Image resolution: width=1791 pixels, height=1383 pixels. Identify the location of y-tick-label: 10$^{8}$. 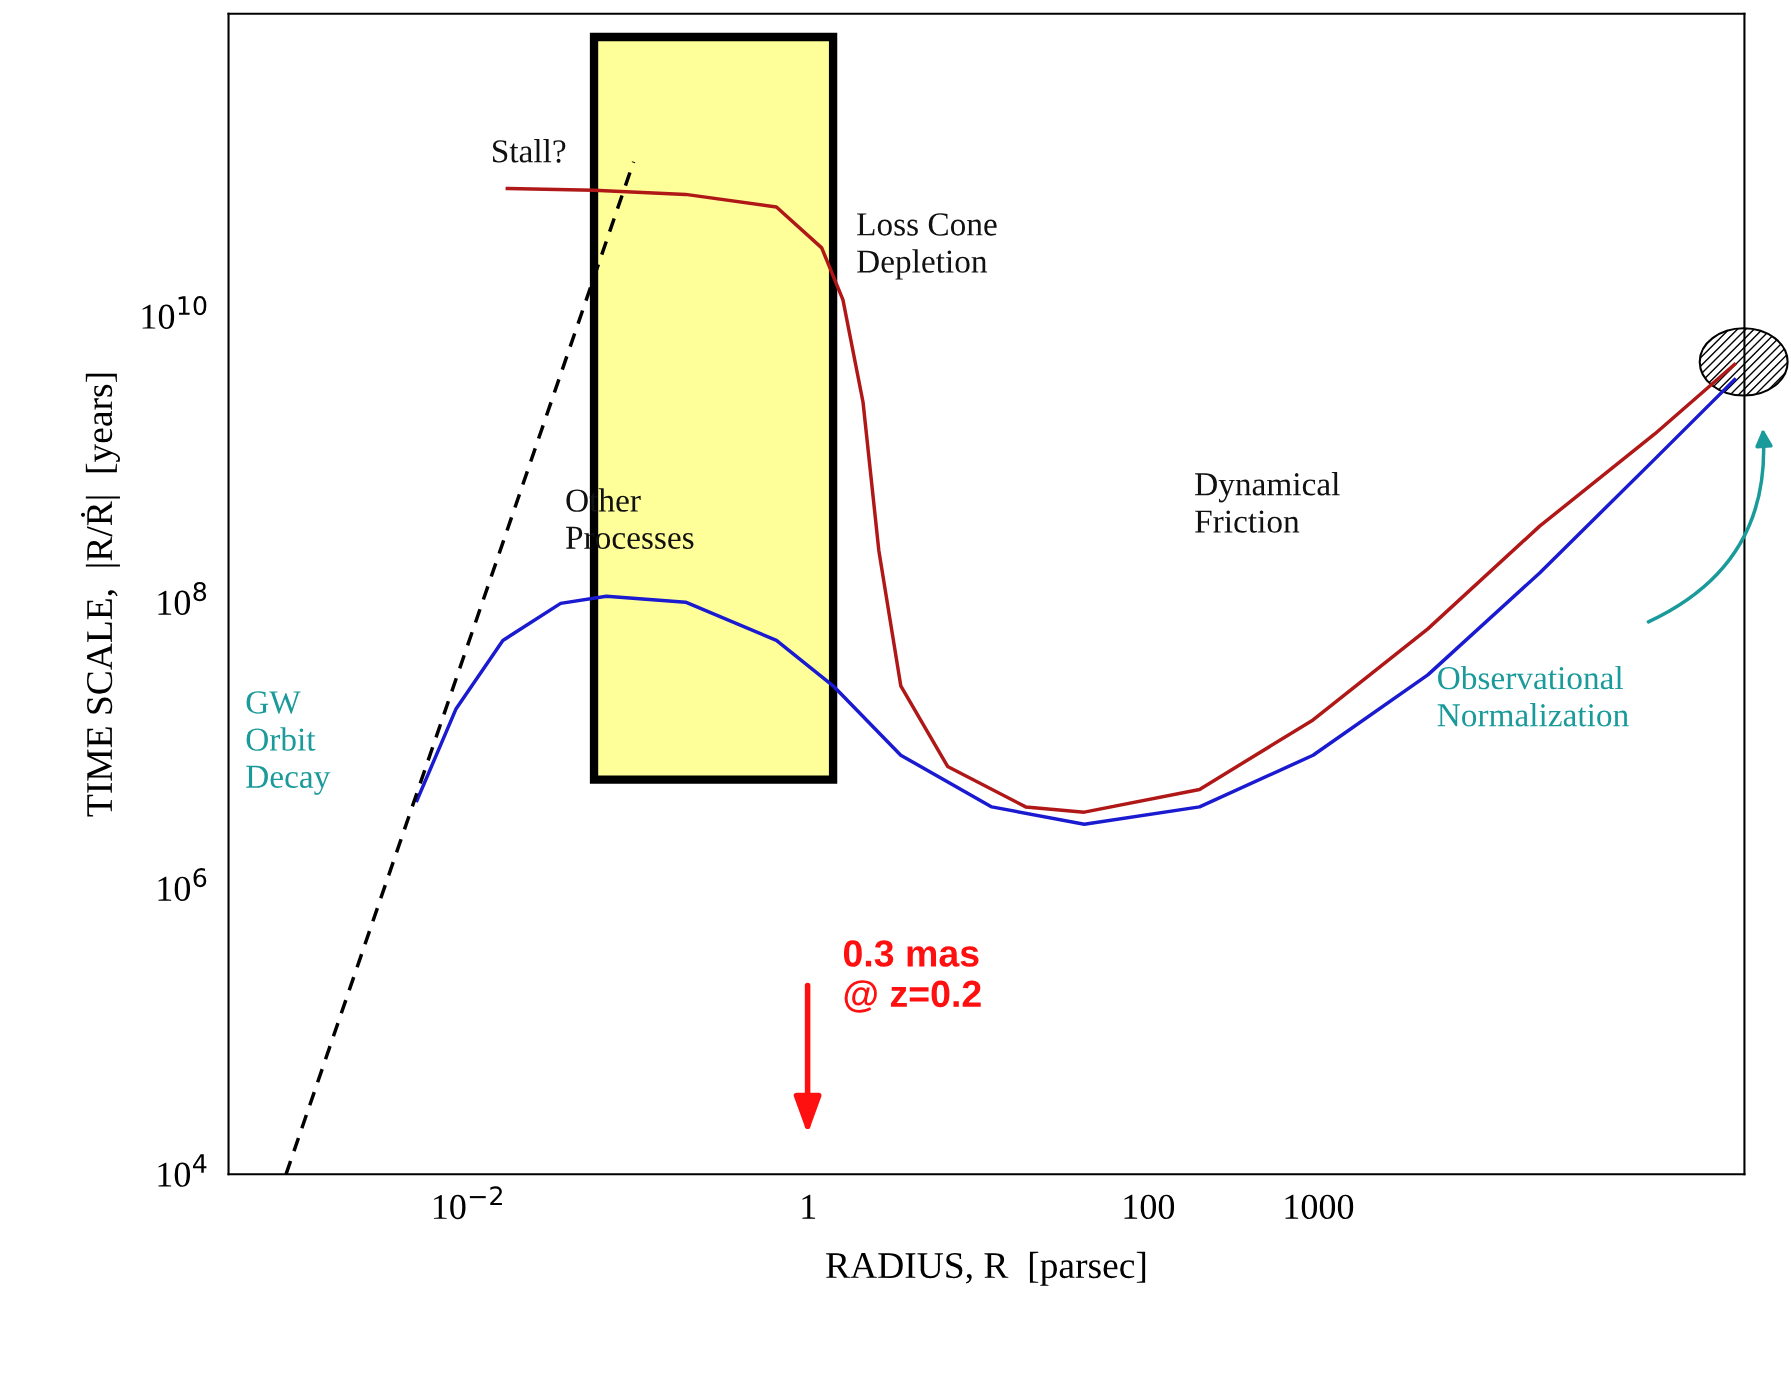
(182, 598).